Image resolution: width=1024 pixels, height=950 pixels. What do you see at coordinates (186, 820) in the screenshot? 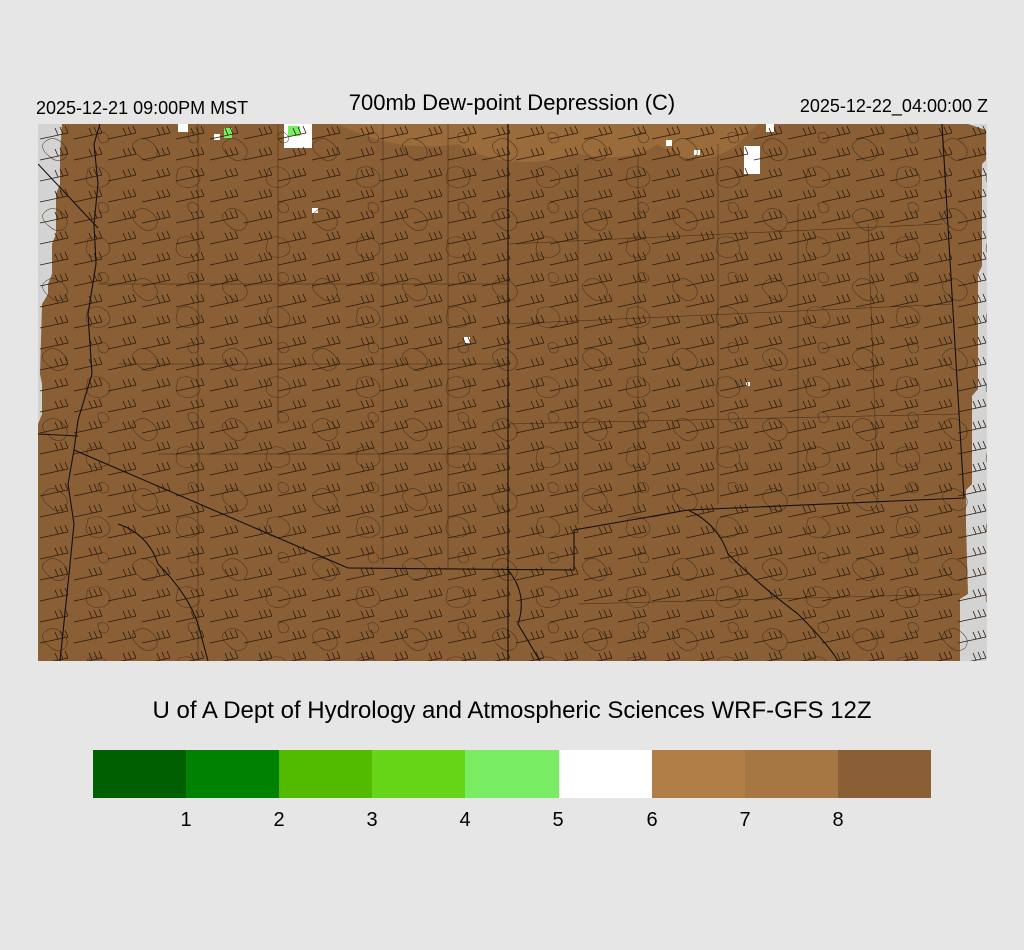
I see `colorbar-tick-label: 1` at bounding box center [186, 820].